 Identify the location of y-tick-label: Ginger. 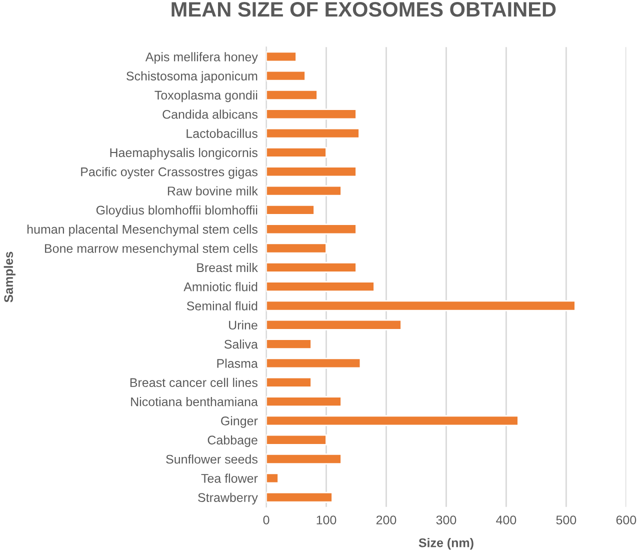
(239, 422).